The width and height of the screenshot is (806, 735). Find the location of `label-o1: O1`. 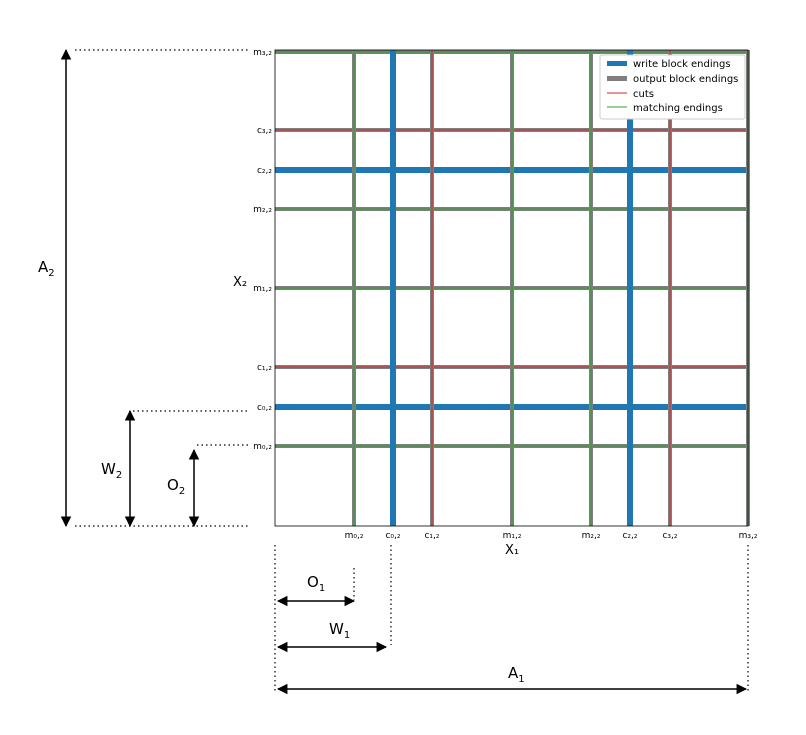

label-o1: O1 is located at coordinates (316, 583).